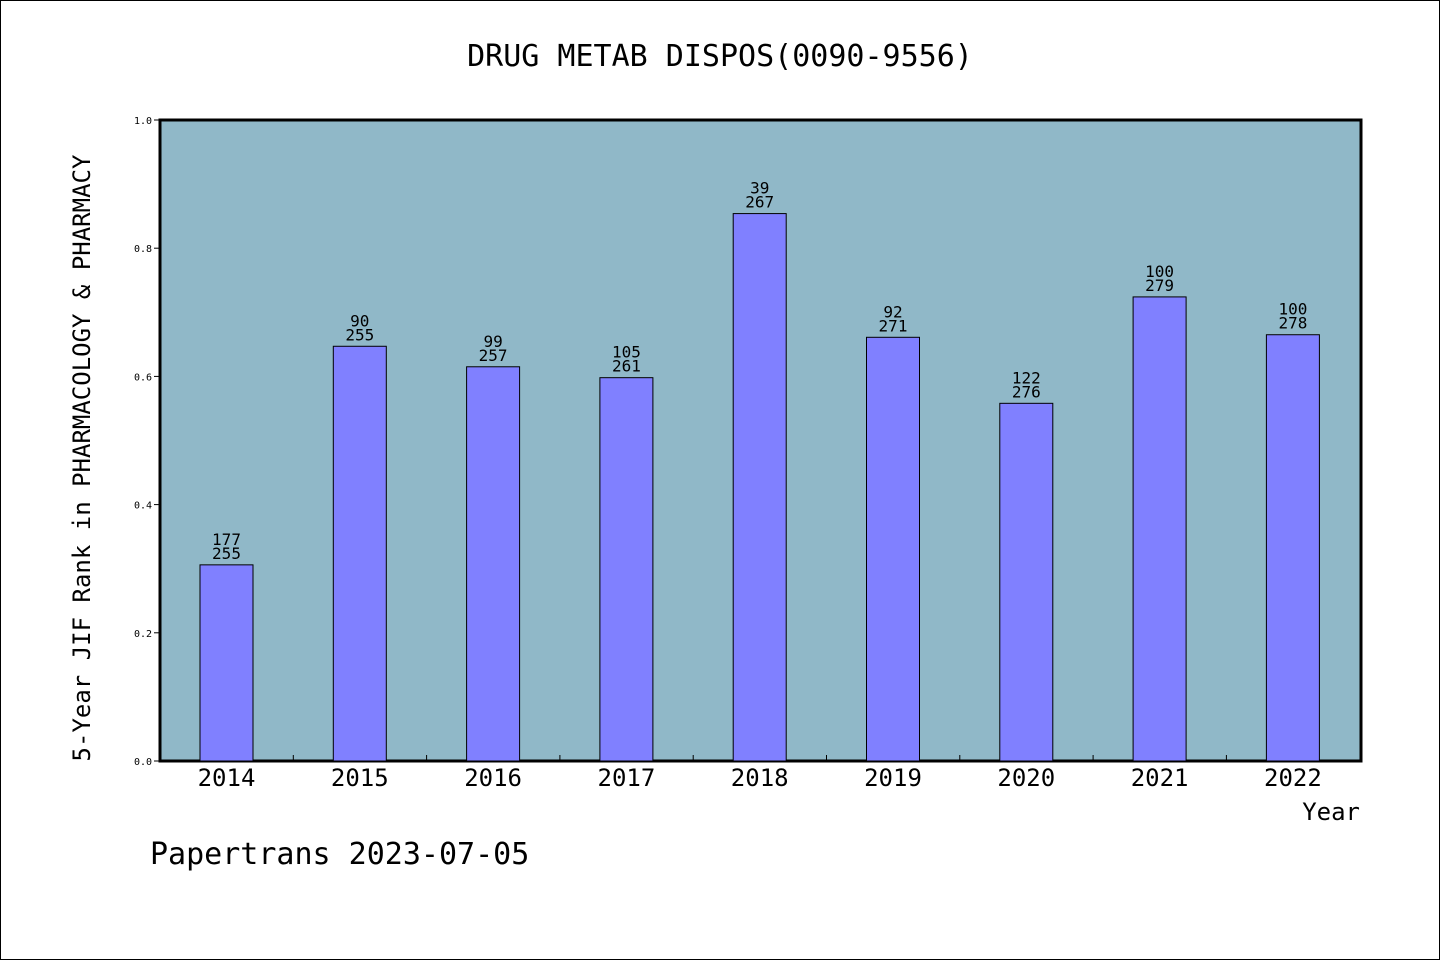 This screenshot has height=960, width=1440. I want to click on bar-rank-label: 90, so click(359, 320).